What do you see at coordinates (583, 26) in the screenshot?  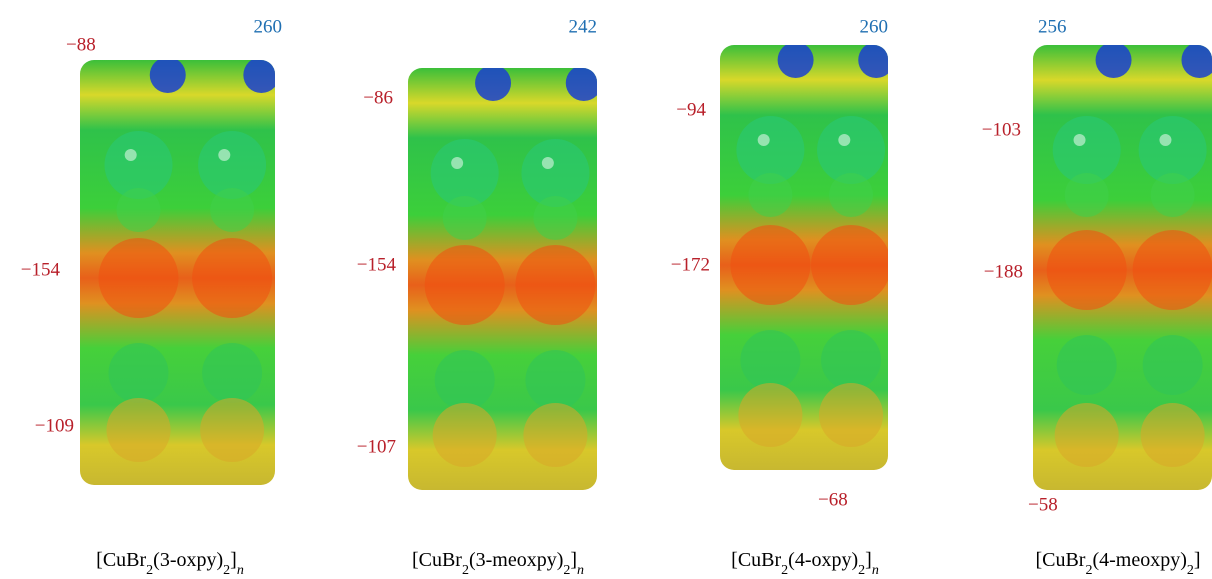 I see `max-value: 242` at bounding box center [583, 26].